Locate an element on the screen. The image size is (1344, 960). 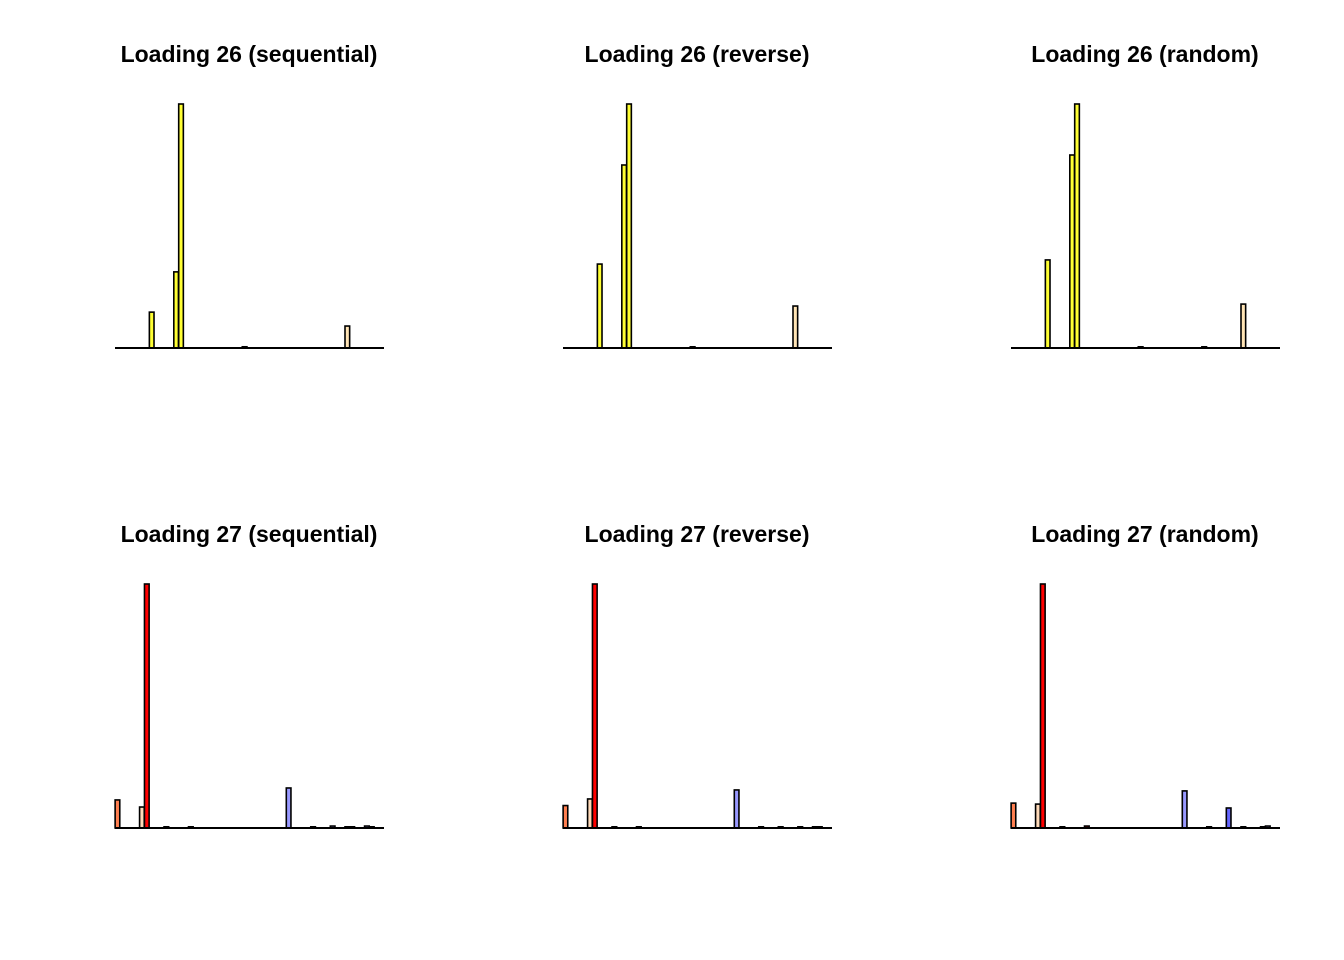
panel-1-bars is located at coordinates (249, 226).